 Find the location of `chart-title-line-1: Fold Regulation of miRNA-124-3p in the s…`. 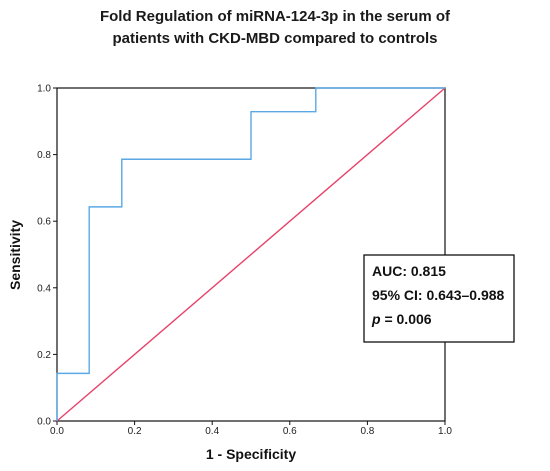

chart-title-line-1: Fold Regulation of miRNA-124-3p in the s… is located at coordinates (275, 16).